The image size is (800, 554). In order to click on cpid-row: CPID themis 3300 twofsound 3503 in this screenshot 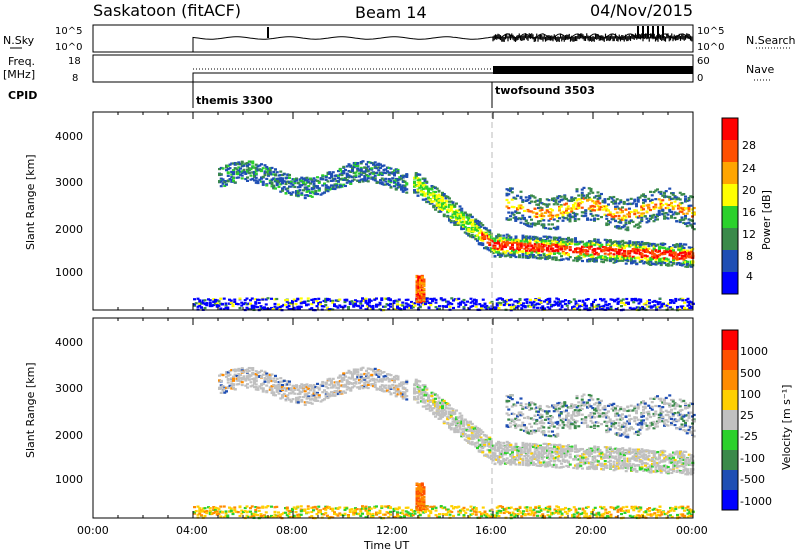, I will do `click(301, 95)`.